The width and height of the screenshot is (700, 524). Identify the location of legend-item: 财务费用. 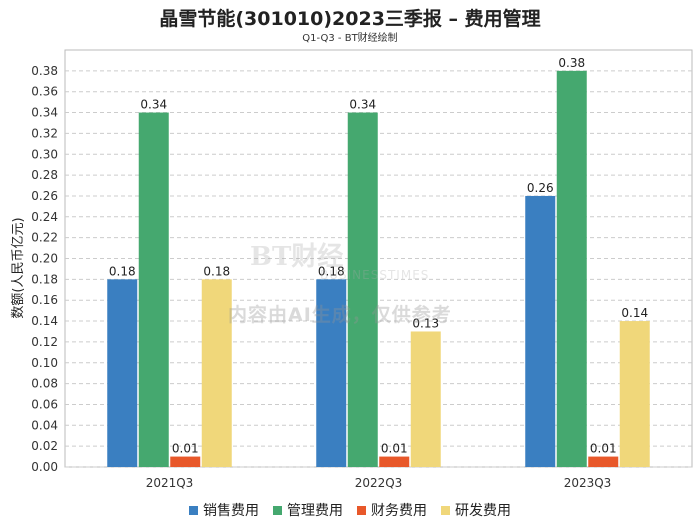
(392, 510).